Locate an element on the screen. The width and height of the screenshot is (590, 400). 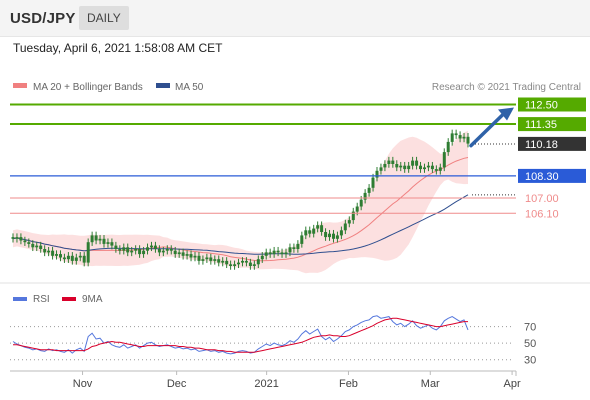
timestamp: Tuesday, April 6, 2021 1:58:08 AM CET is located at coordinates (118, 48).